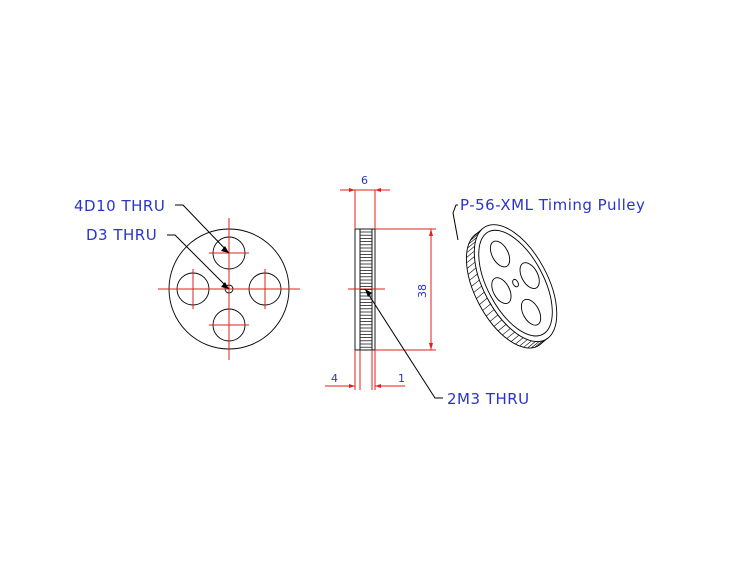  I want to click on dim-width, so click(365, 209).